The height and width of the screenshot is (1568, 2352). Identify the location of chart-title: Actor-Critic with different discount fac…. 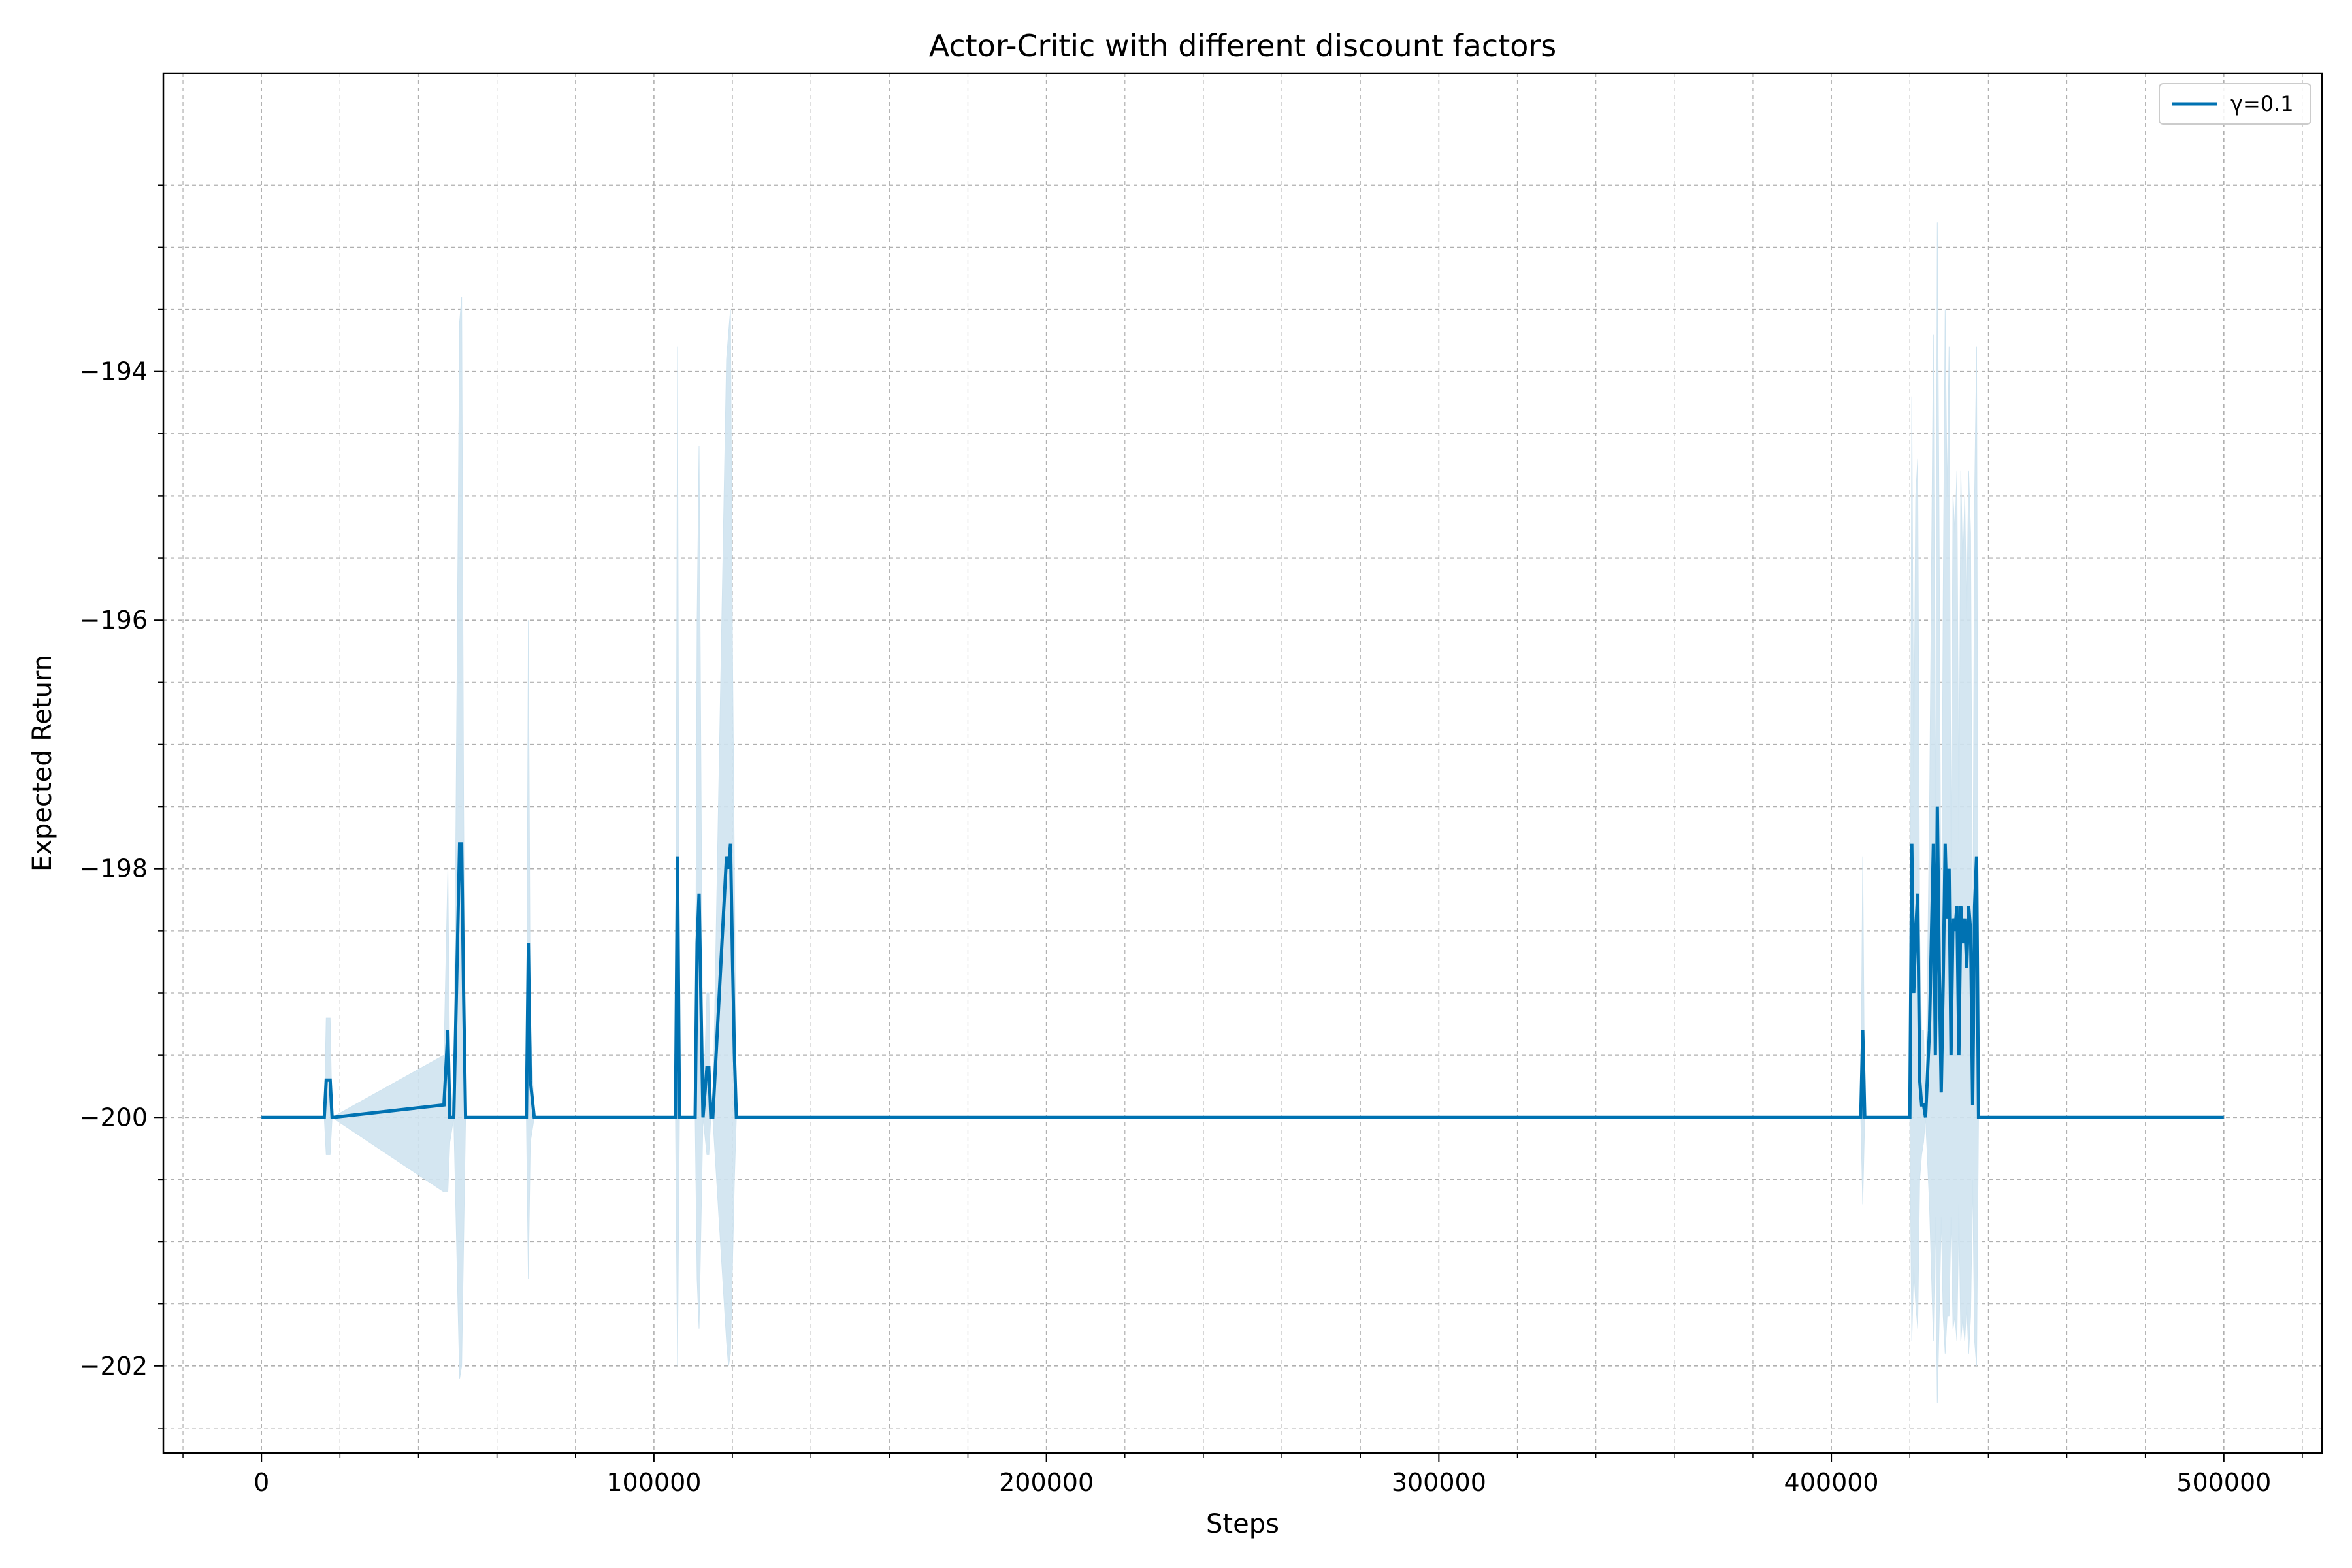
(1243, 45).